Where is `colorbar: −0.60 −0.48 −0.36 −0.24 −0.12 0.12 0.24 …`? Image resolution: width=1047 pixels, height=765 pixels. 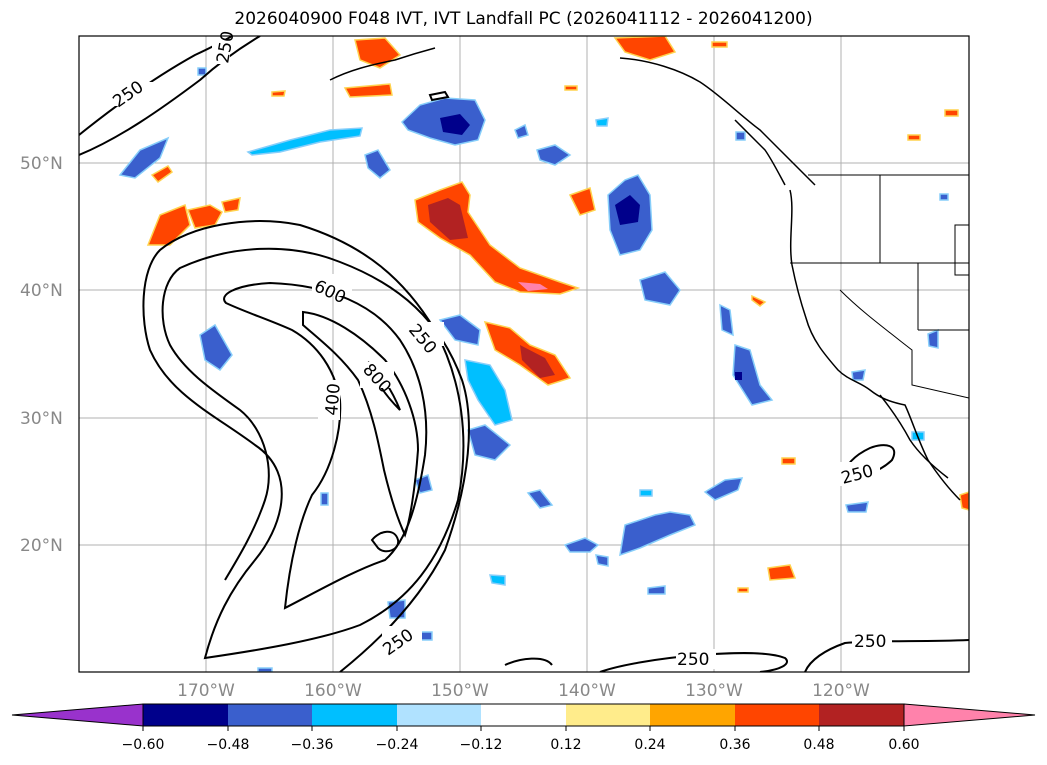
colorbar: −0.60 −0.48 −0.36 −0.24 −0.12 0.12 0.24 … is located at coordinates (523, 728).